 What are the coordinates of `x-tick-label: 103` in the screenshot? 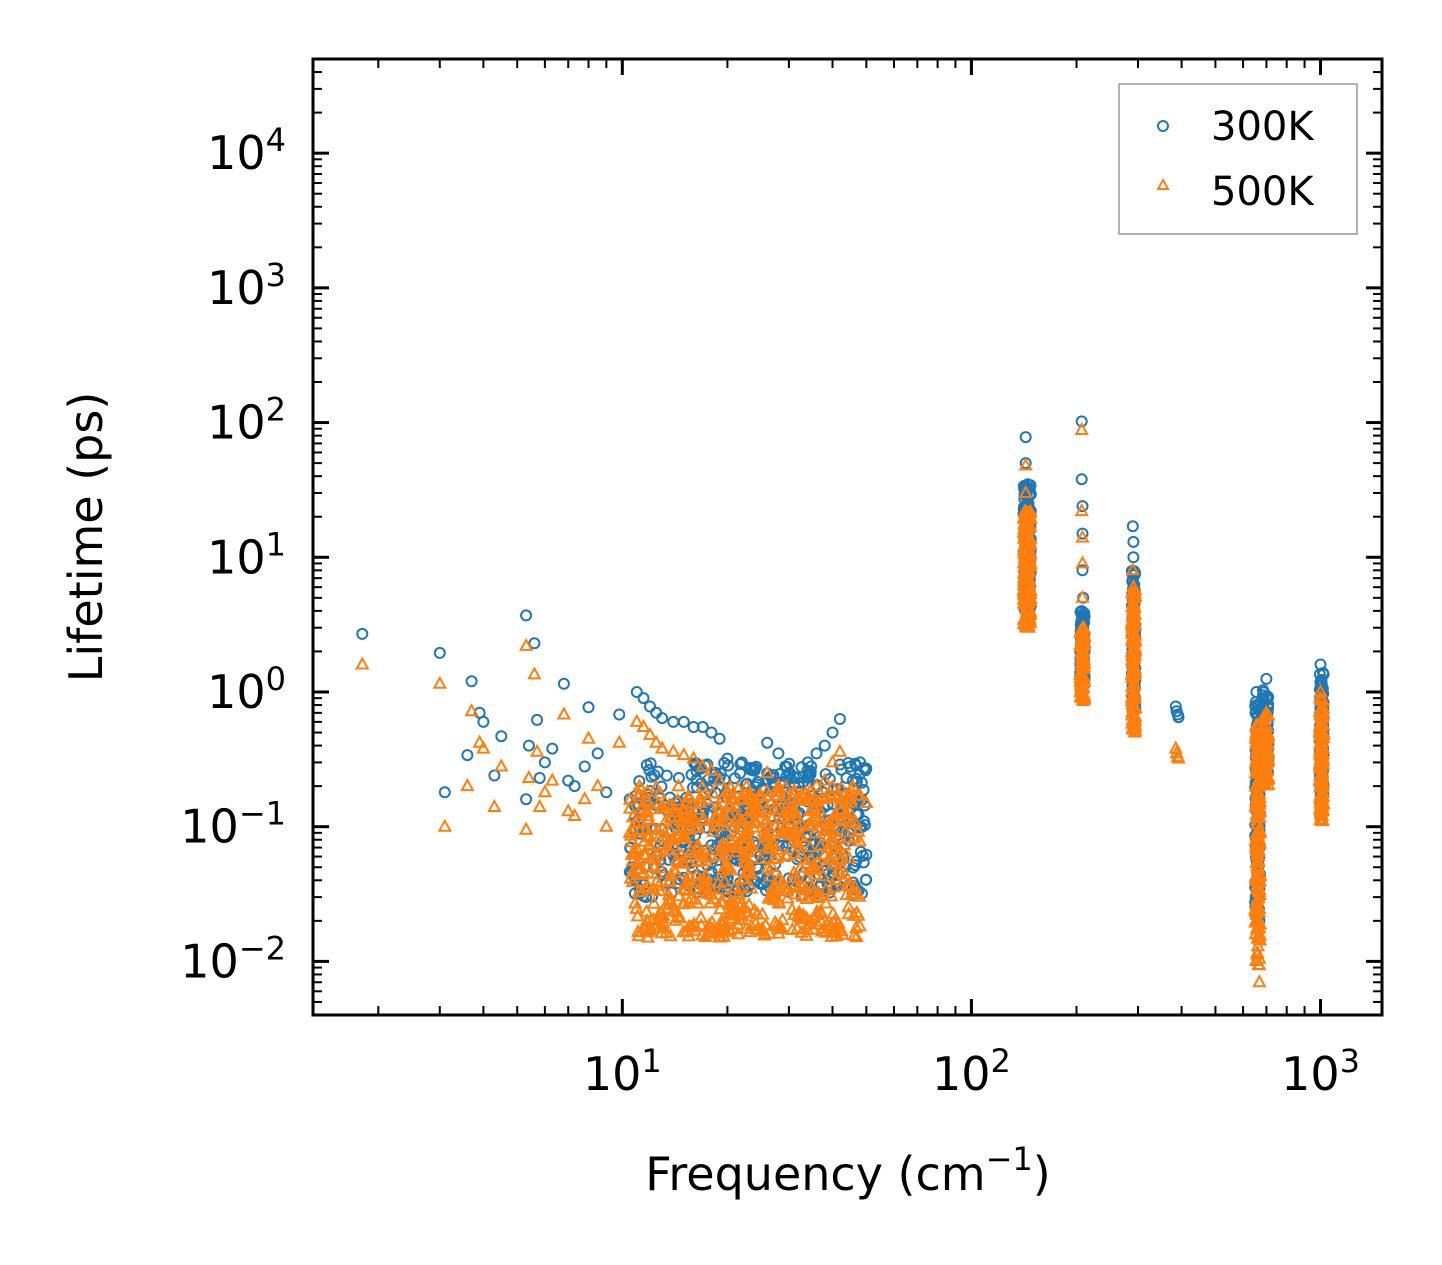 It's located at (1320, 1071).